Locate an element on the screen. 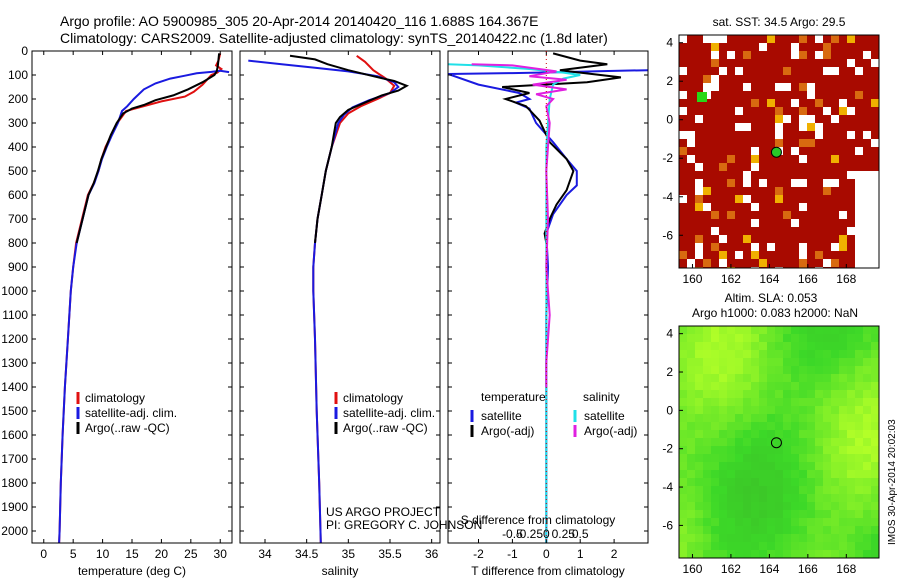 Image resolution: width=900 pixels, height=580 pixels. secondary-tick-label: 0.5 is located at coordinates (580, 534).